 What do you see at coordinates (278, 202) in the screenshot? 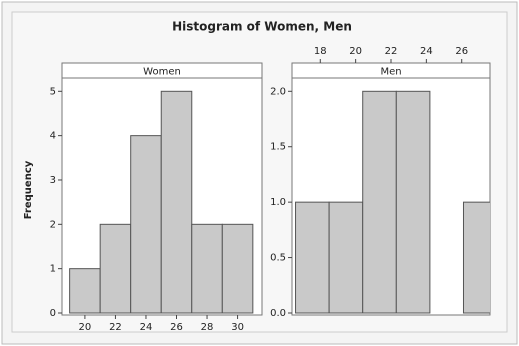
I see `y-tick-label: 1.0` at bounding box center [278, 202].